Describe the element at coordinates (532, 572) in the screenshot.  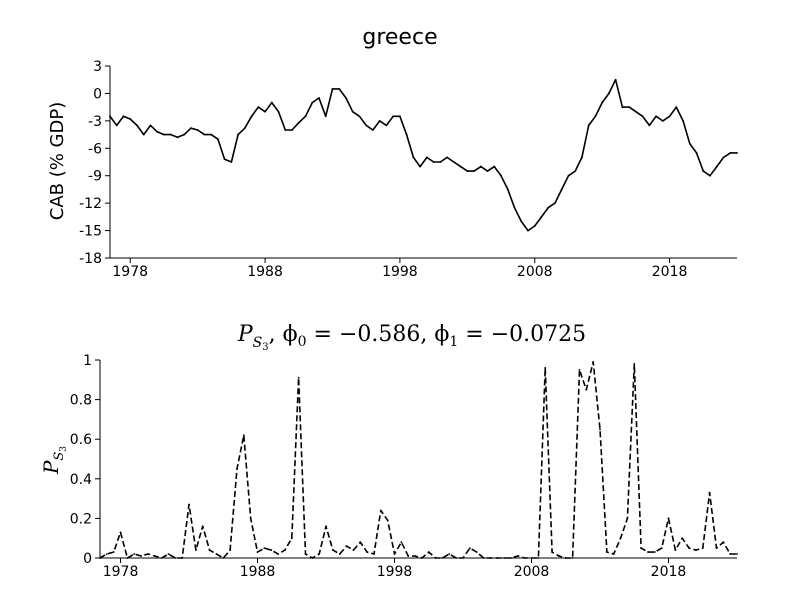
I see `x-tick-label: 2008` at that location.